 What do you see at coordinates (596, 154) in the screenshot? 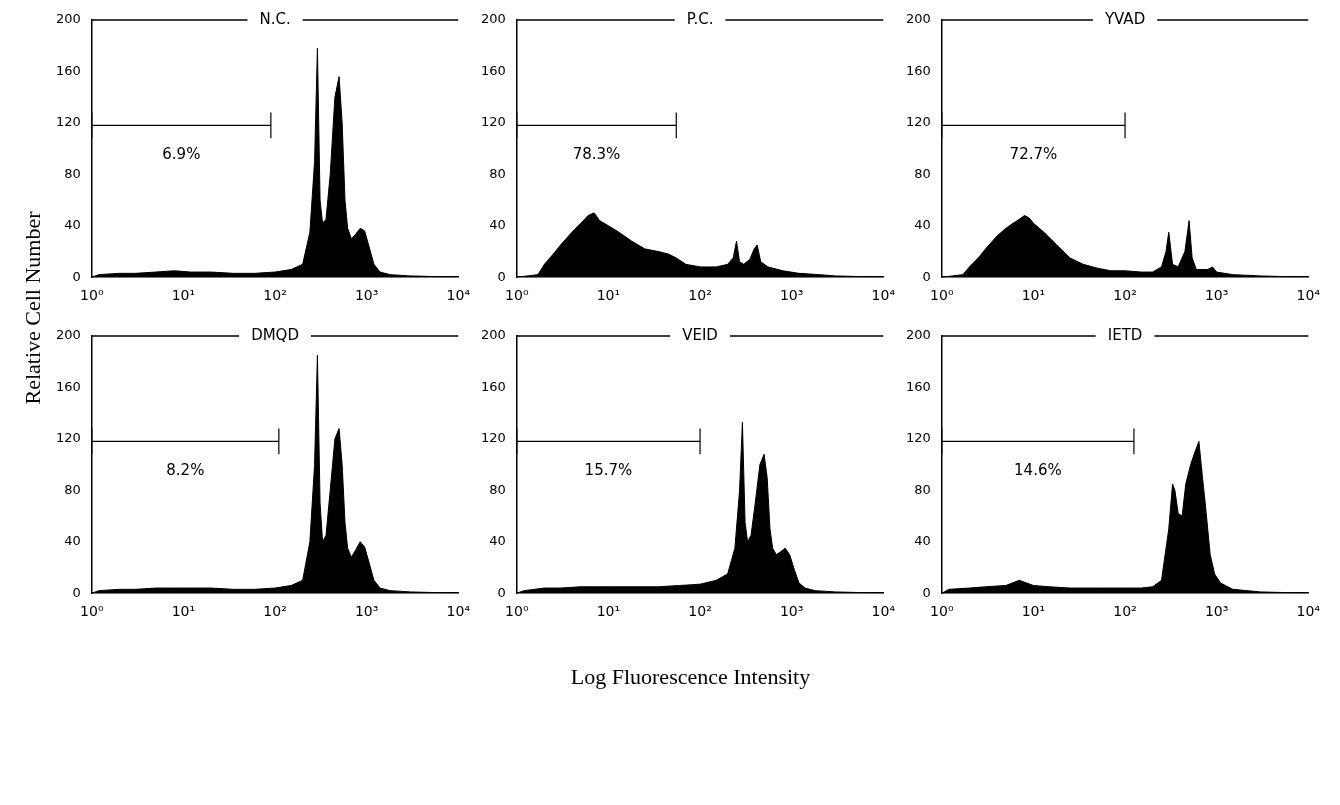
I see `annotation: 78.3%` at bounding box center [596, 154].